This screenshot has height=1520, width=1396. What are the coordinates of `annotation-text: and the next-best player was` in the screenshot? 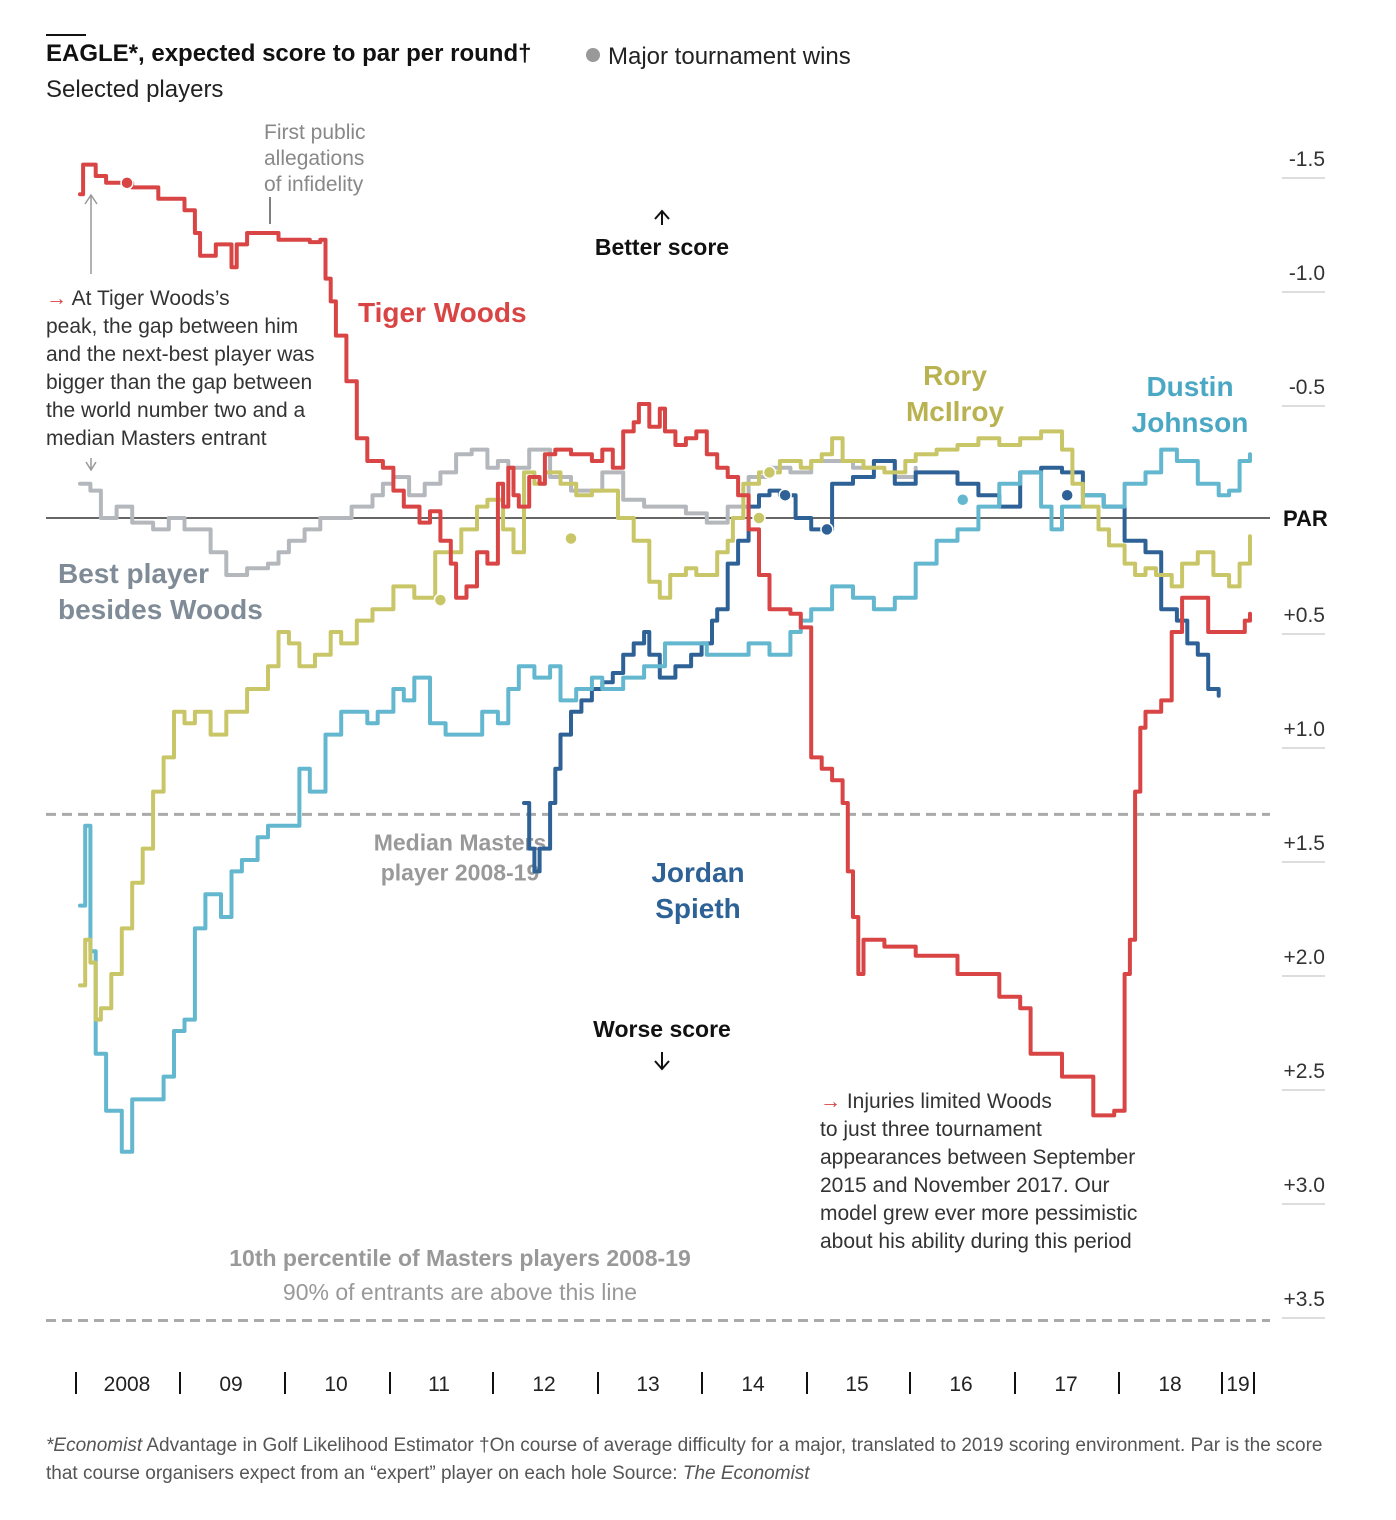 It's located at (180, 354).